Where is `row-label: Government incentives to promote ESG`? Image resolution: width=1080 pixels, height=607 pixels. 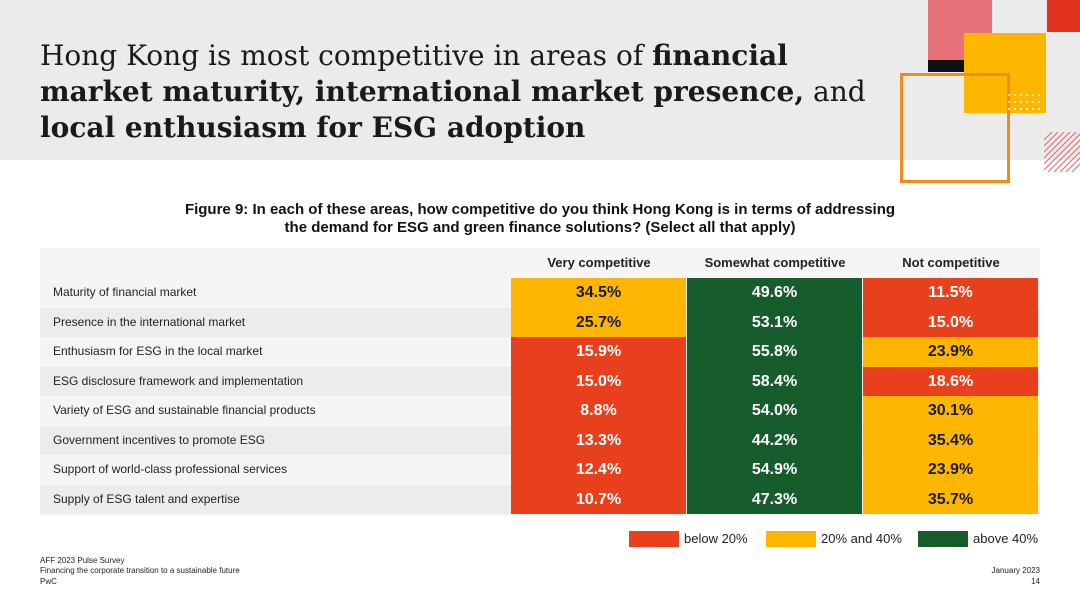 row-label: Government incentives to promote ESG is located at coordinates (159, 439).